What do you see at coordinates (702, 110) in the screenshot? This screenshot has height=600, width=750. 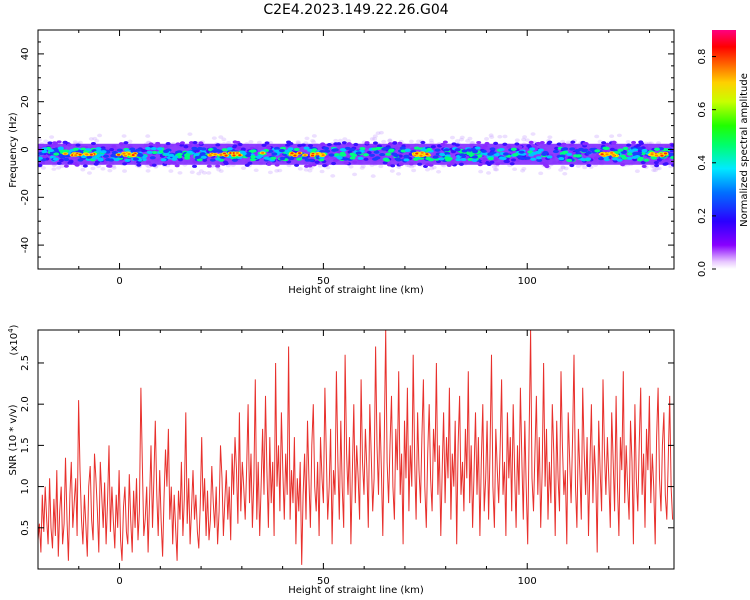 I see `colorbar-tick-label: 0.6` at bounding box center [702, 110].